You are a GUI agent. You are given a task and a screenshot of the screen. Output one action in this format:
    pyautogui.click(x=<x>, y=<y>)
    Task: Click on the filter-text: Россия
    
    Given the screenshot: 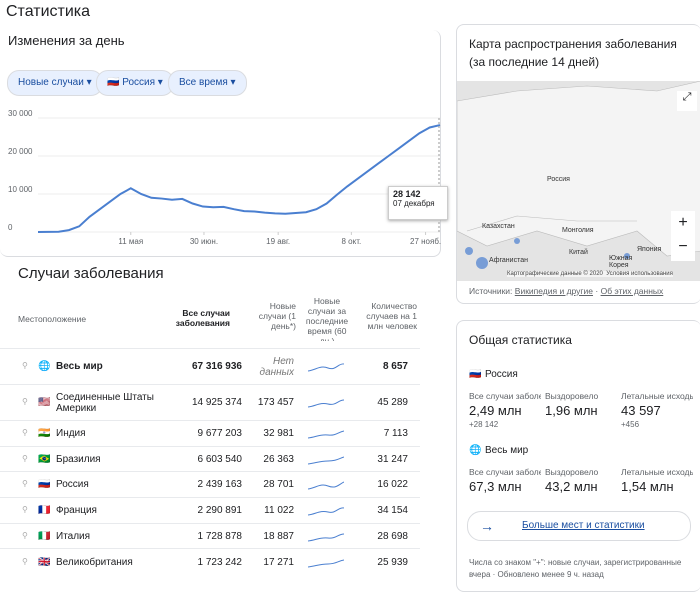 What is the action you would take?
    pyautogui.click(x=139, y=82)
    